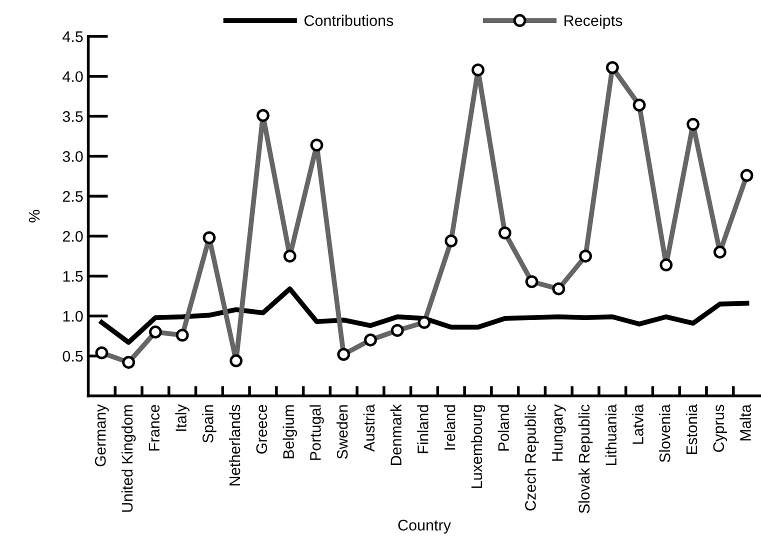  What do you see at coordinates (73, 316) in the screenshot?
I see `y-tick-label: 1.0` at bounding box center [73, 316].